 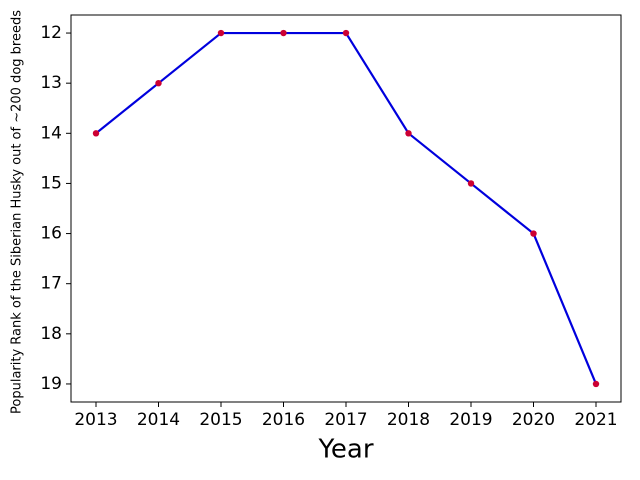 I want to click on x-tick-label: 2017, so click(x=345, y=420).